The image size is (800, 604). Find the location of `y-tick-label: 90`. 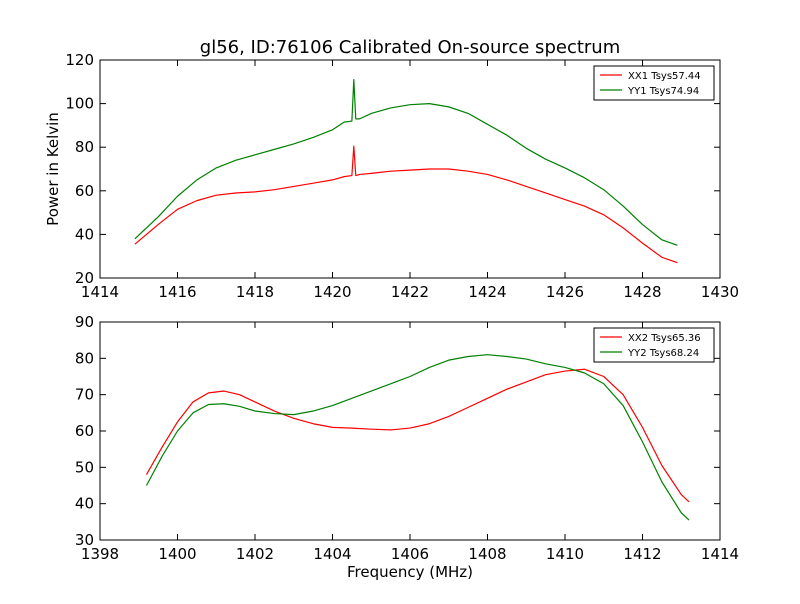

y-tick-label: 90 is located at coordinates (84, 322).